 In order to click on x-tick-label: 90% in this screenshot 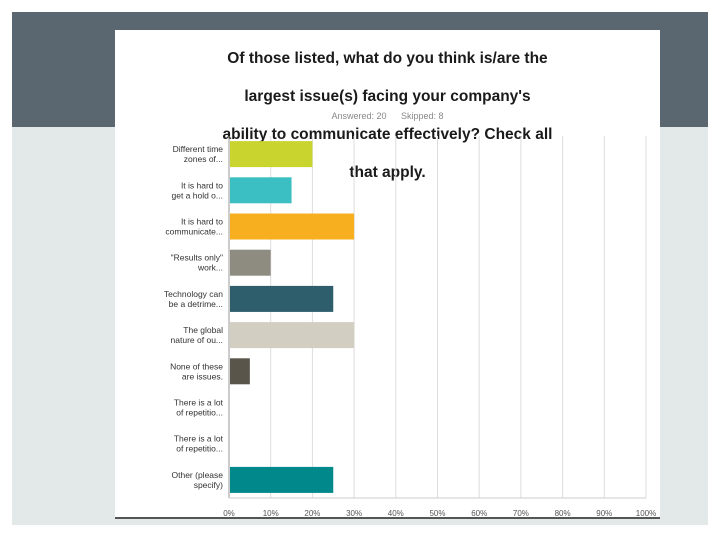, I will do `click(604, 513)`.